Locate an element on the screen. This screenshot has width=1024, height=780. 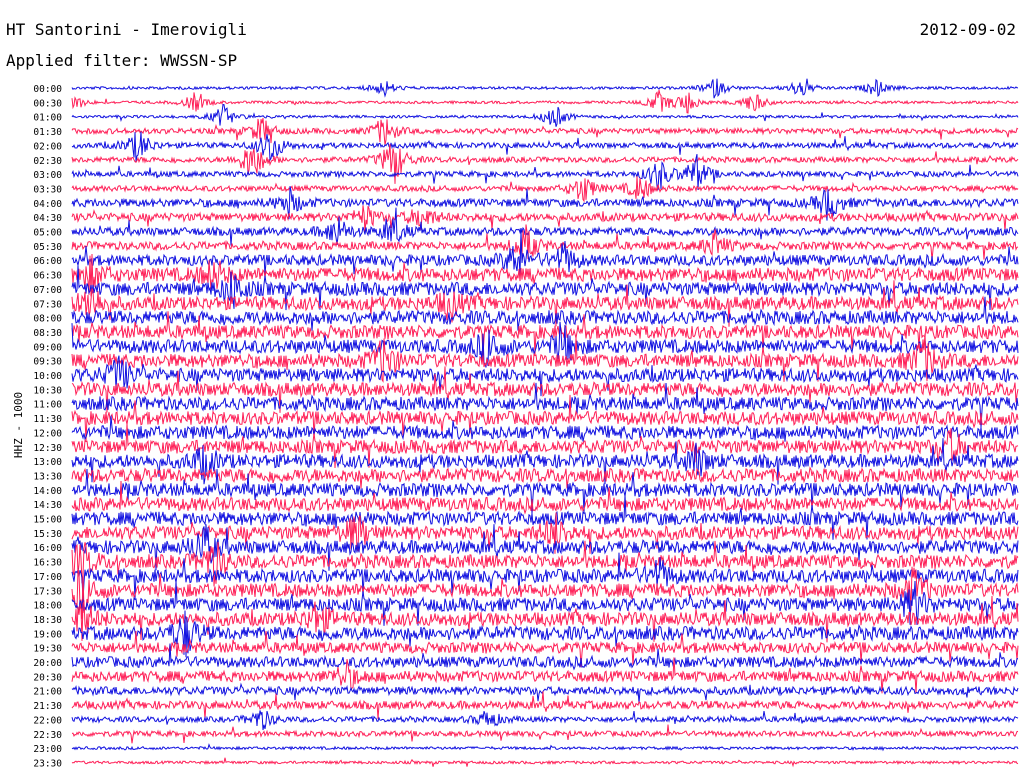
time-label: 15:30 is located at coordinates (47, 534).